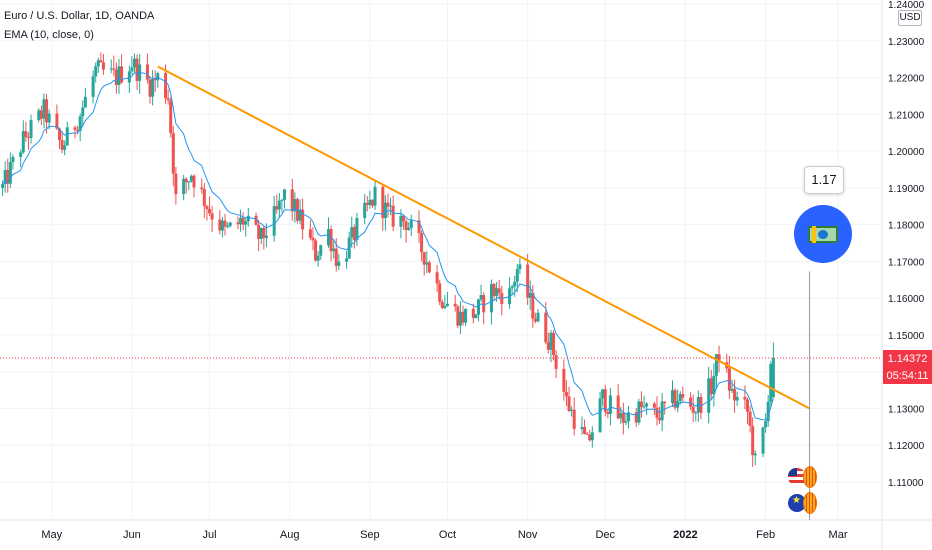  Describe the element at coordinates (906, 79) in the screenshot. I see `price-tick-label: 1.22000` at that location.